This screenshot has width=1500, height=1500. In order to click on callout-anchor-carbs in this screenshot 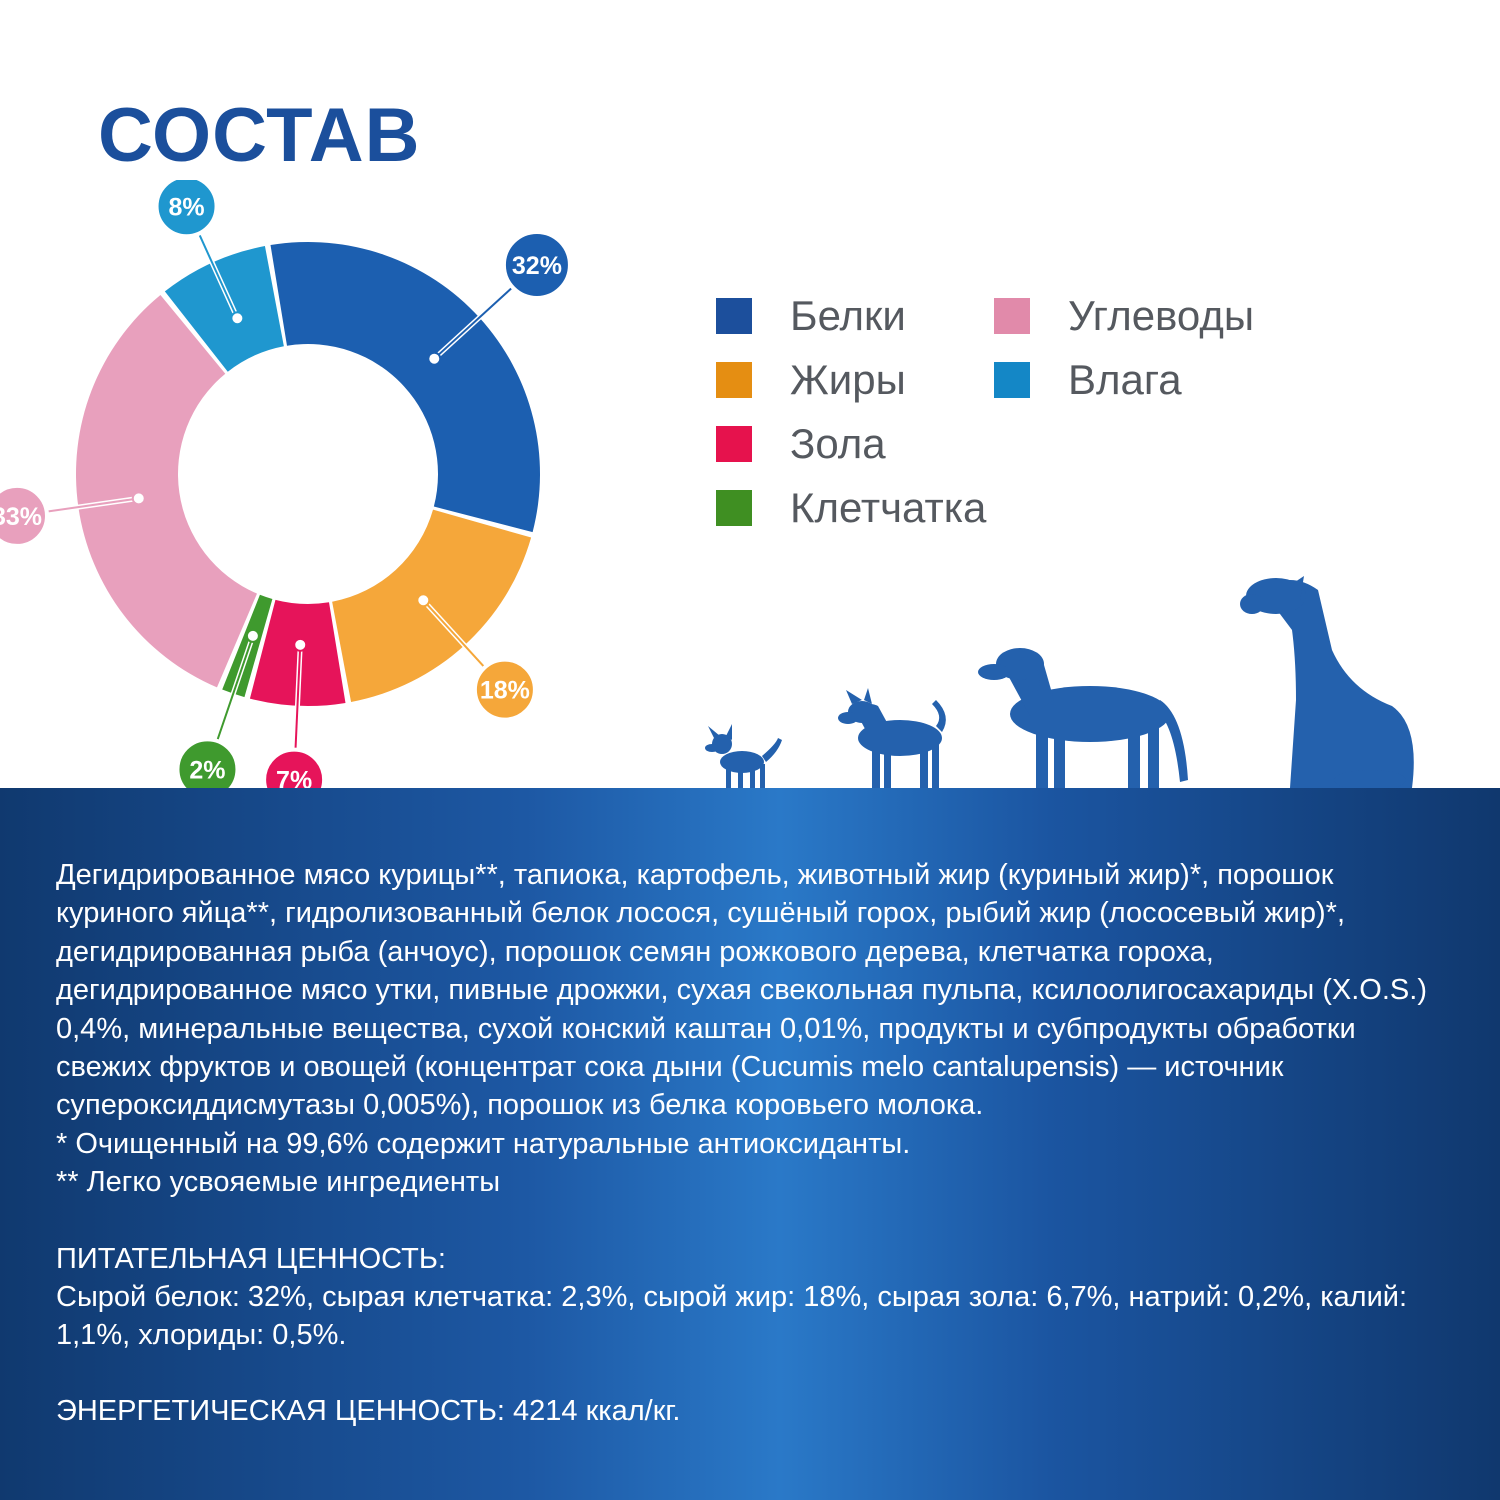, I will do `click(138, 498)`.